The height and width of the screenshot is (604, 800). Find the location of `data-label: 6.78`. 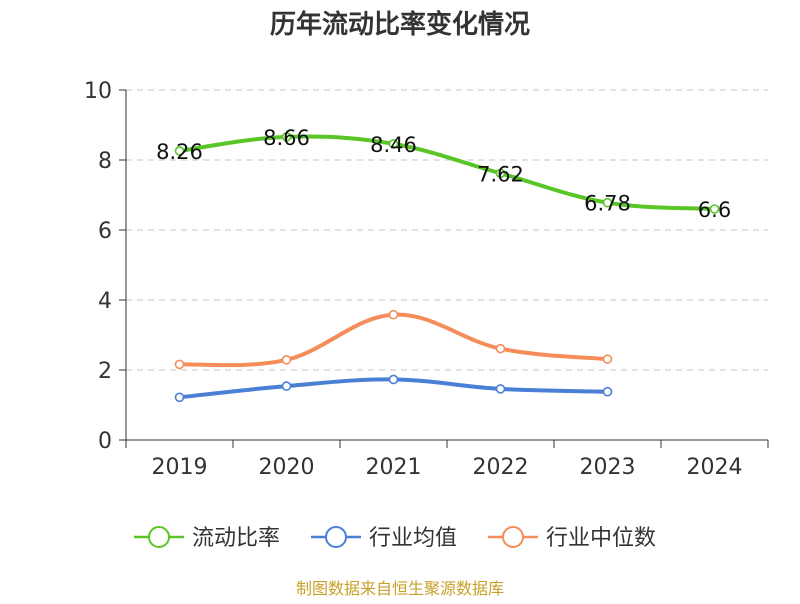

data-label: 6.78 is located at coordinates (607, 204).